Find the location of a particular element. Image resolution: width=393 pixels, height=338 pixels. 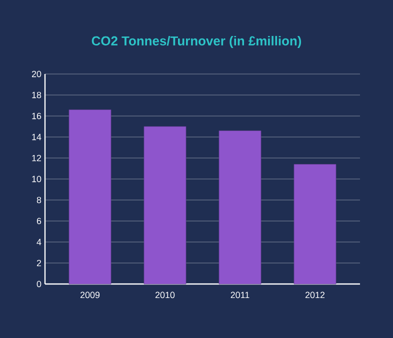

y-tick-label: 16 is located at coordinates (37, 116).